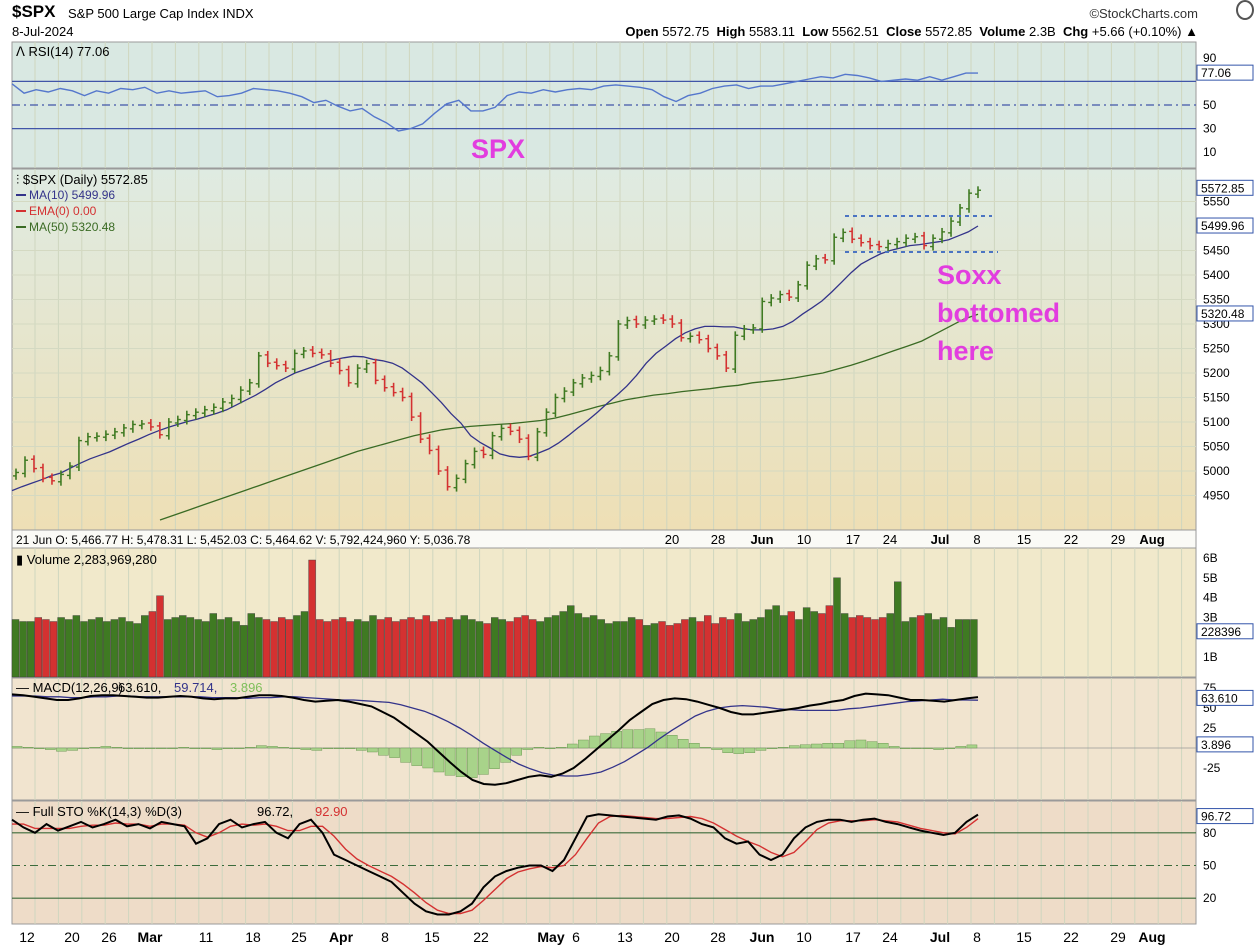 Image resolution: width=1254 pixels, height=948 pixels. What do you see at coordinates (1210, 598) in the screenshot?
I see `volume-tick: 4B` at bounding box center [1210, 598].